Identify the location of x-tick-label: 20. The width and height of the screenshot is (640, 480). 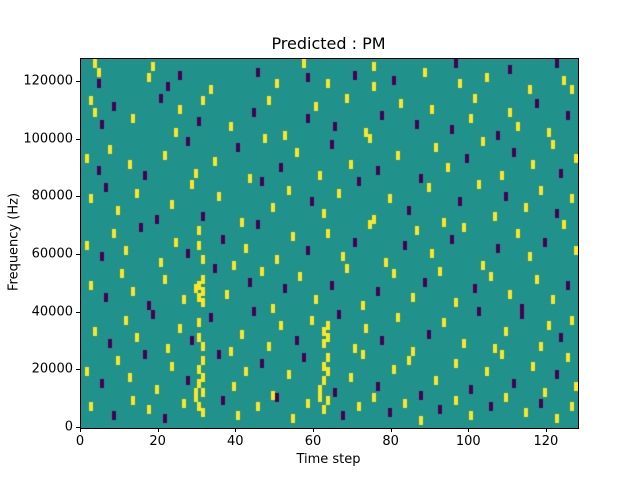
(157, 441).